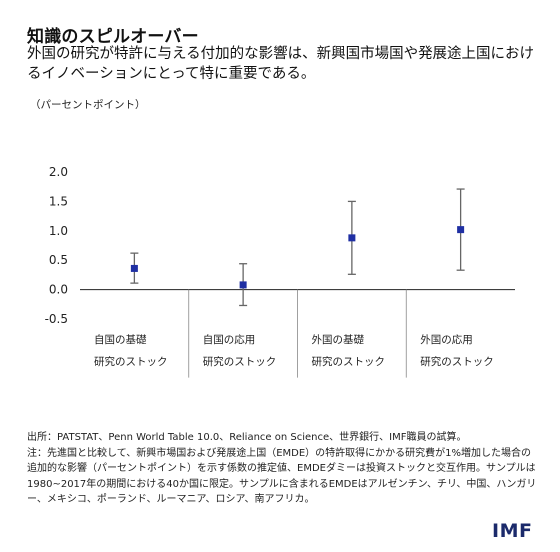 This screenshot has width=560, height=552. Describe the element at coordinates (446, 339) in the screenshot. I see `x-category-label: 外国の応用` at that location.